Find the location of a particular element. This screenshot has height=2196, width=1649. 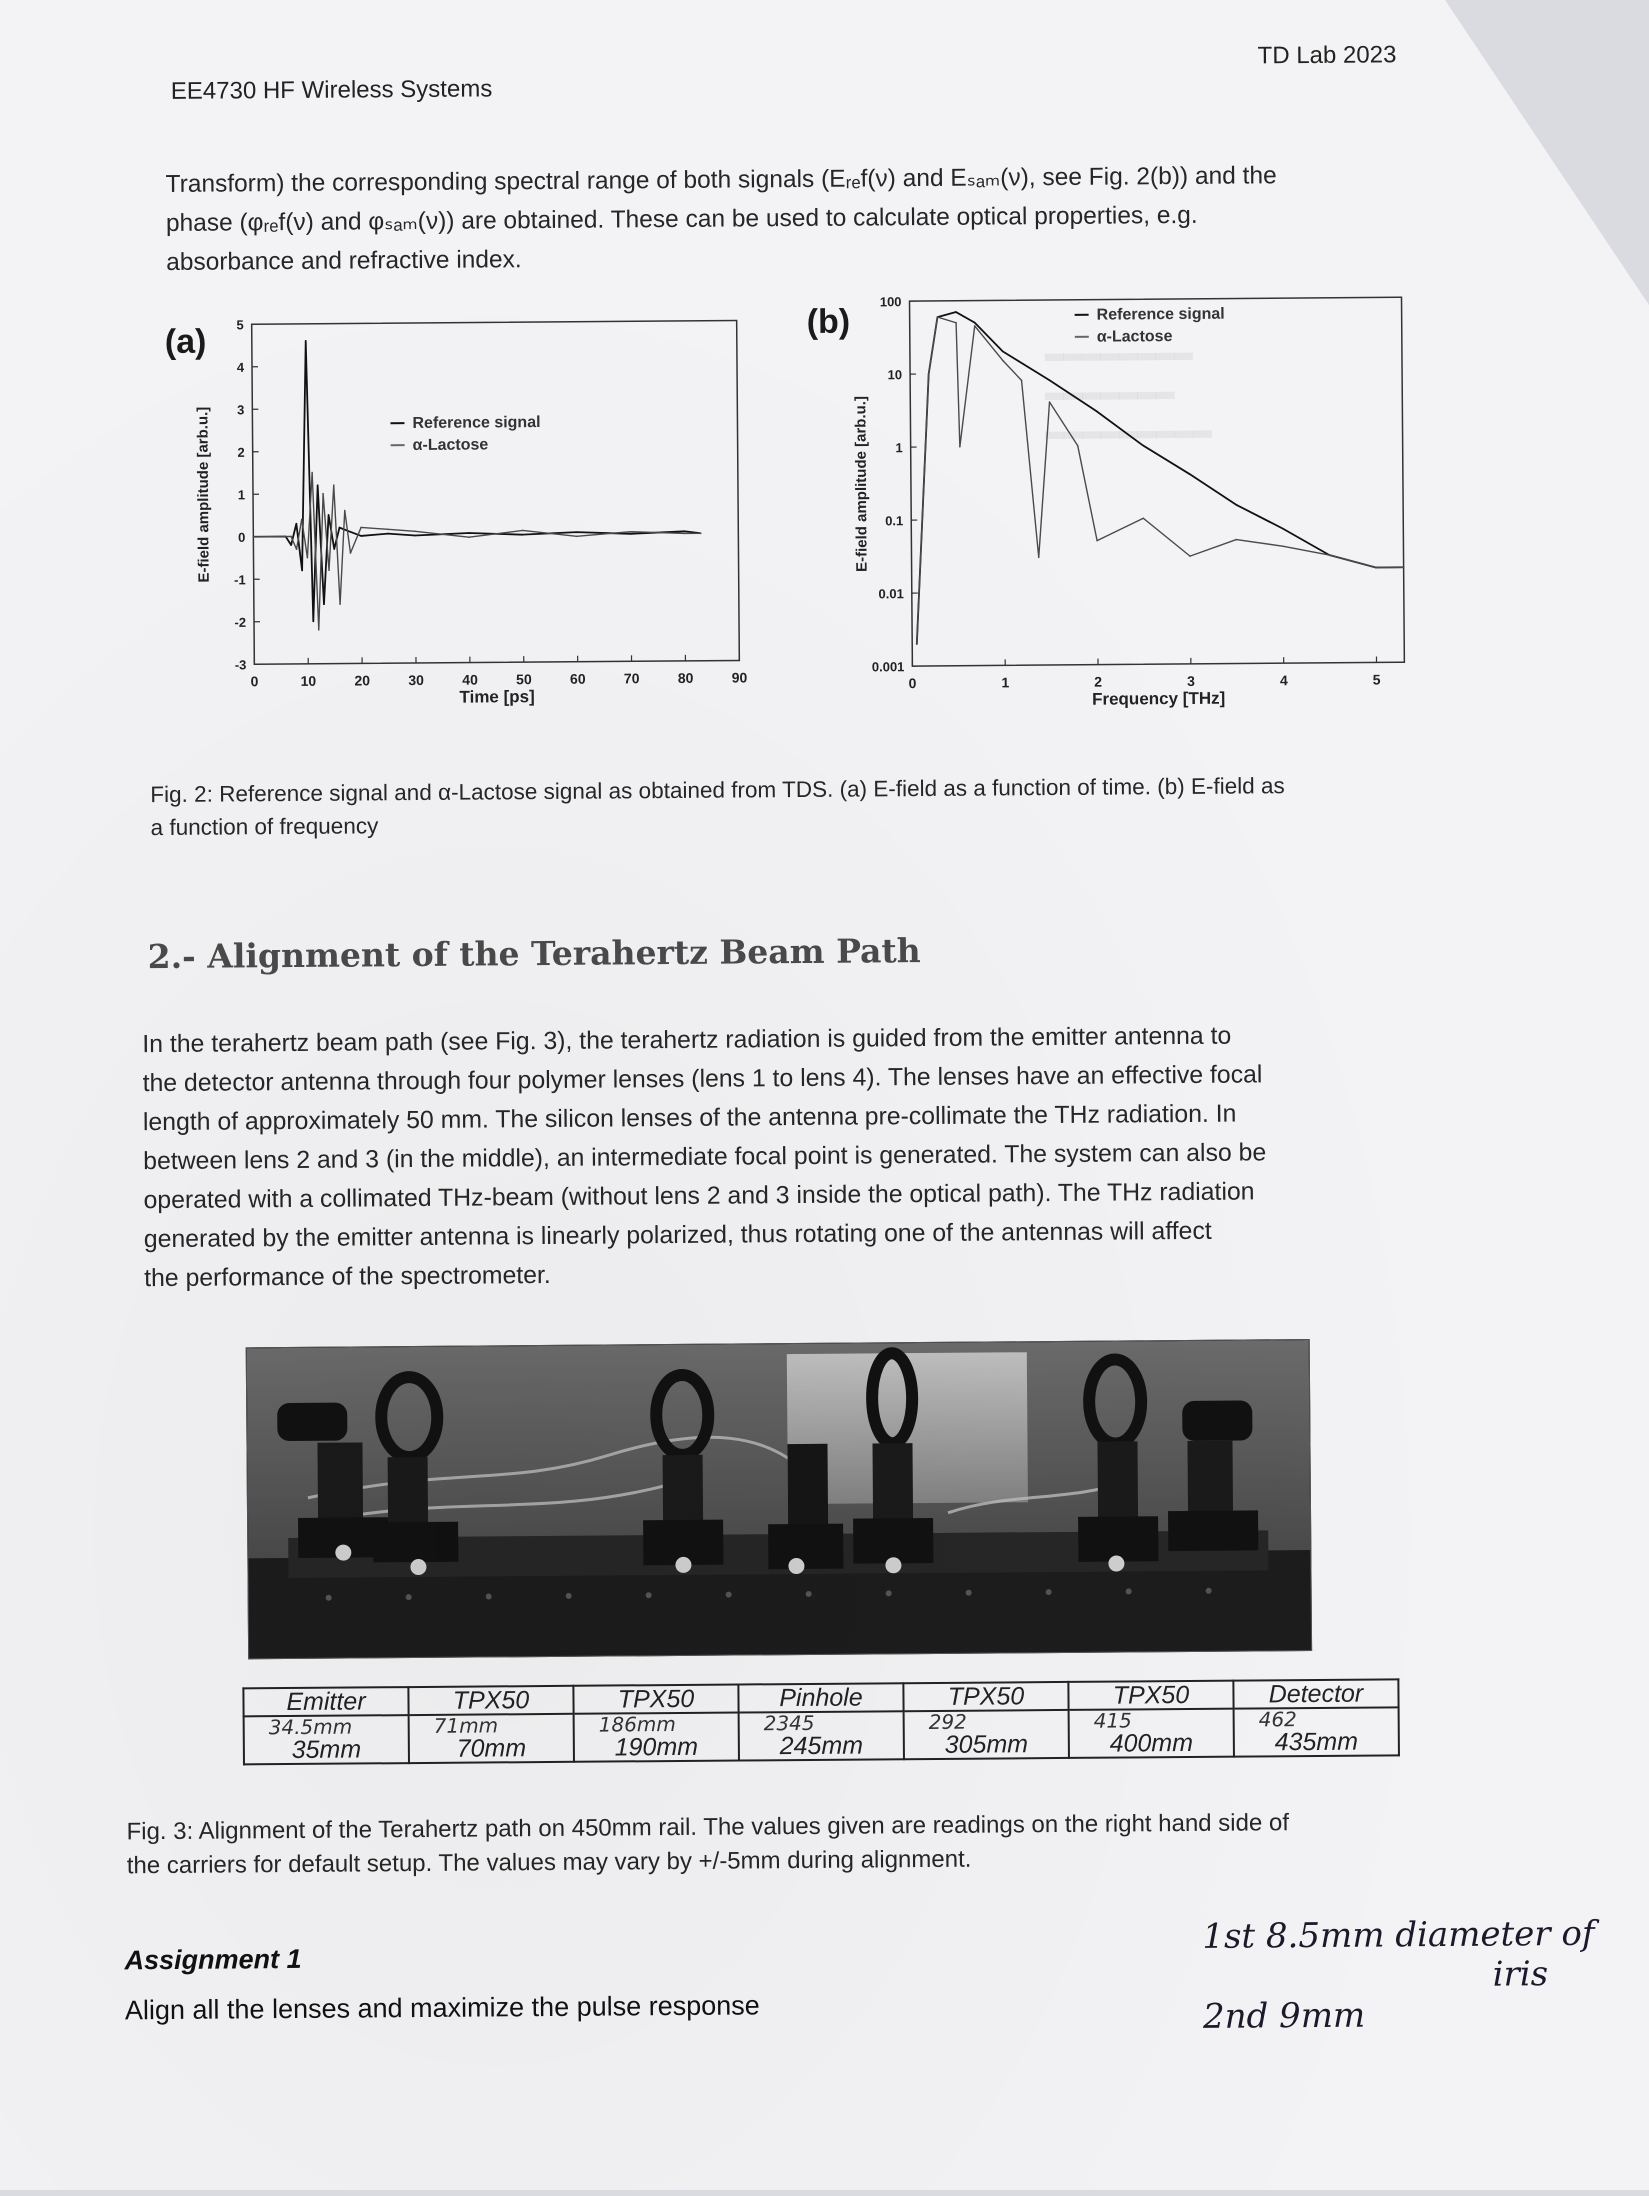

note-line: 1st 8.5mm diameter of is located at coordinates (1412, 1935).